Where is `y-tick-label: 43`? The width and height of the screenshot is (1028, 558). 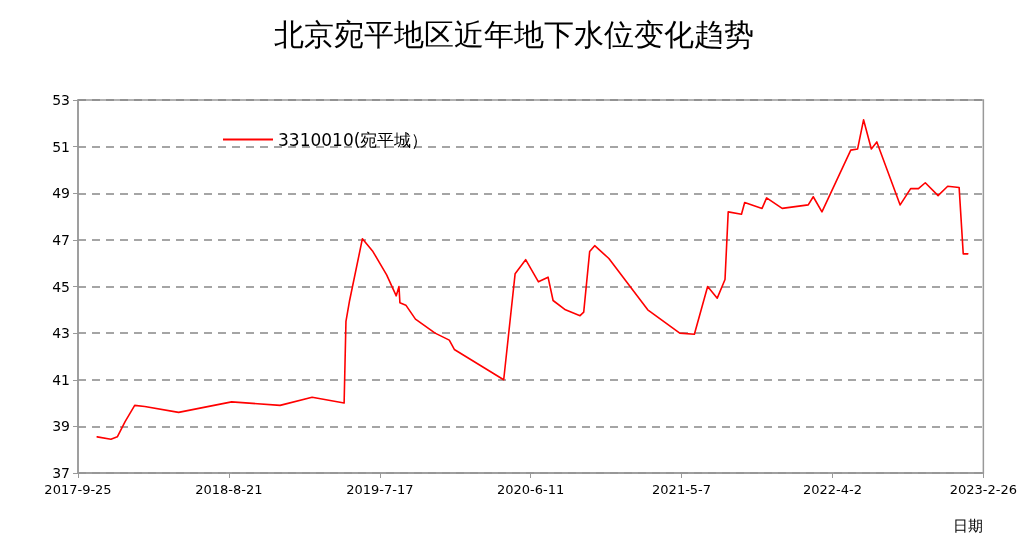 y-tick-label: 43 is located at coordinates (61, 333).